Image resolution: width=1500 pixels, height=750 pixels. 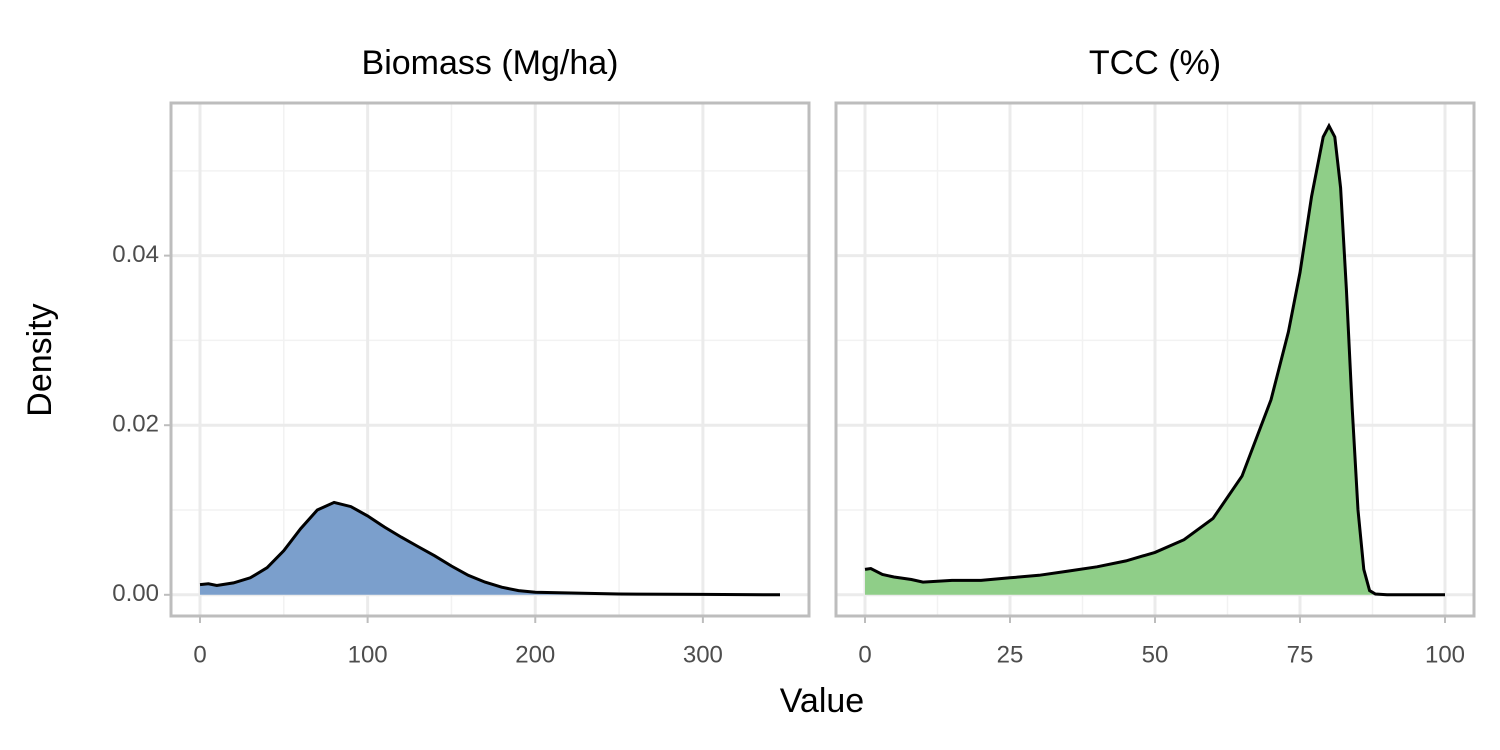 What do you see at coordinates (1010, 654) in the screenshot?
I see `x-tick-label: 25` at bounding box center [1010, 654].